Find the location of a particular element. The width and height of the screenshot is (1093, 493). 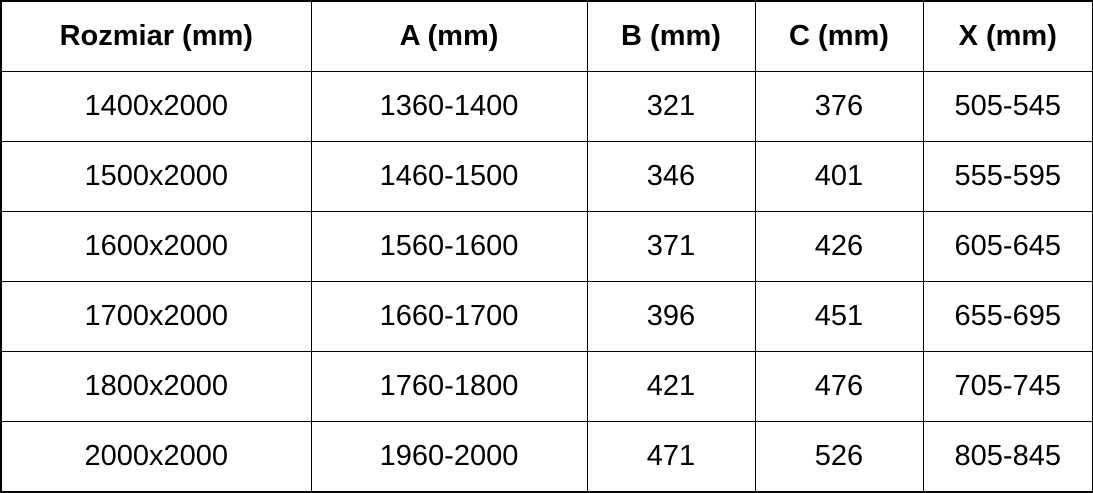

cell-c: 401 is located at coordinates (839, 176).